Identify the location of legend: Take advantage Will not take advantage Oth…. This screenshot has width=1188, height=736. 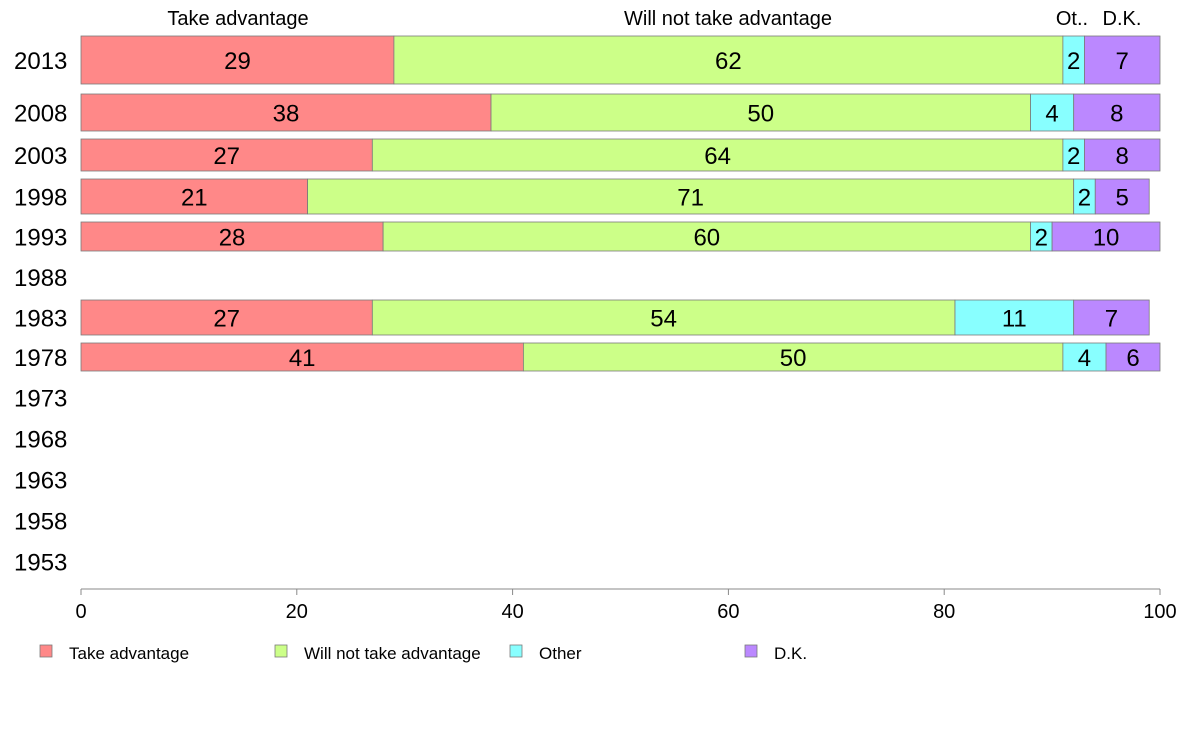
(423, 653).